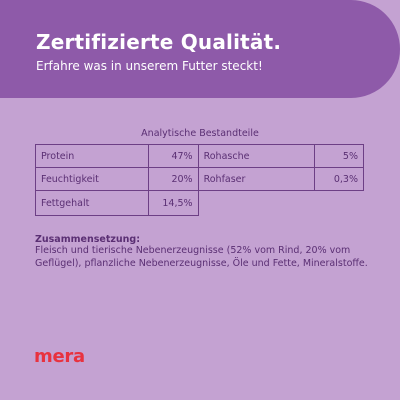 This screenshot has width=400, height=400. Describe the element at coordinates (92, 156) in the screenshot. I see `table-cell-label: Protein` at that location.